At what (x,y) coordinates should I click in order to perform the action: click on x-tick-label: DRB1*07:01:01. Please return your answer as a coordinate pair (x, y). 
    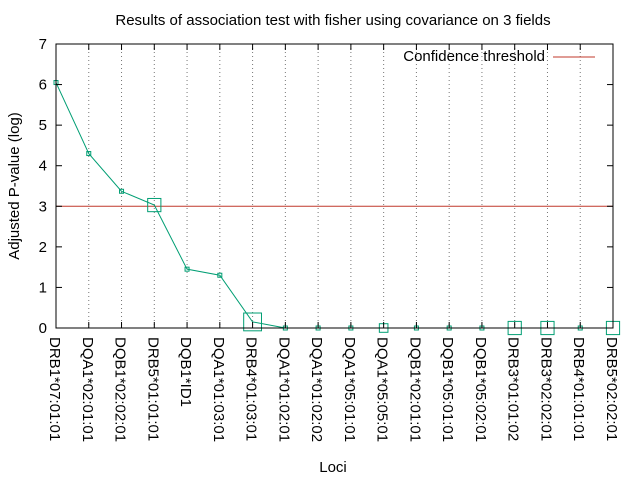
    Looking at the image, I should click on (54, 389).